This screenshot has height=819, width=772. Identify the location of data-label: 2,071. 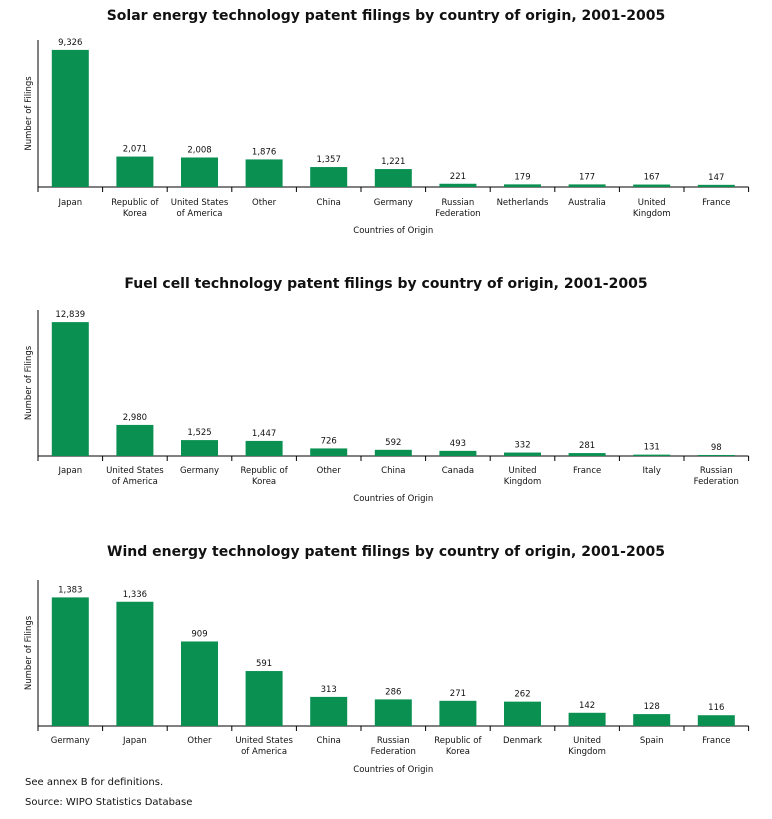
(135, 150).